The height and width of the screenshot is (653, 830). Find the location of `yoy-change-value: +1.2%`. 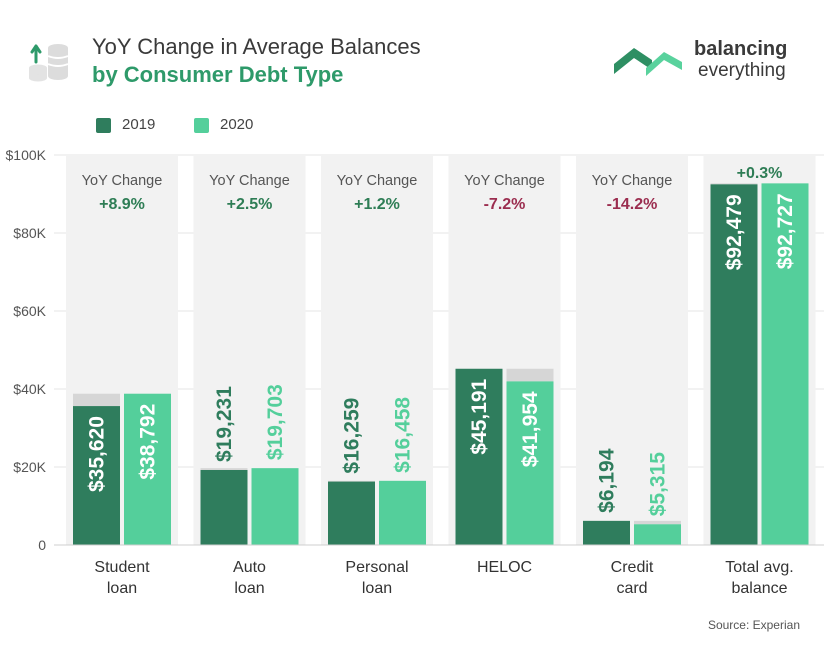

yoy-change-value: +1.2% is located at coordinates (377, 204).